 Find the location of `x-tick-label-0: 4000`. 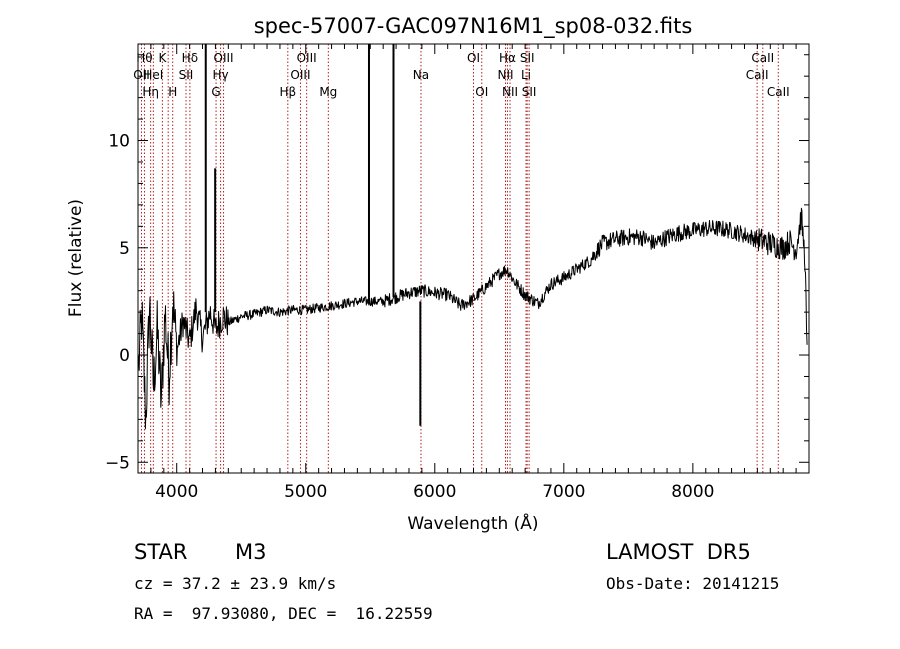

x-tick-label-0: 4000 is located at coordinates (176, 492).